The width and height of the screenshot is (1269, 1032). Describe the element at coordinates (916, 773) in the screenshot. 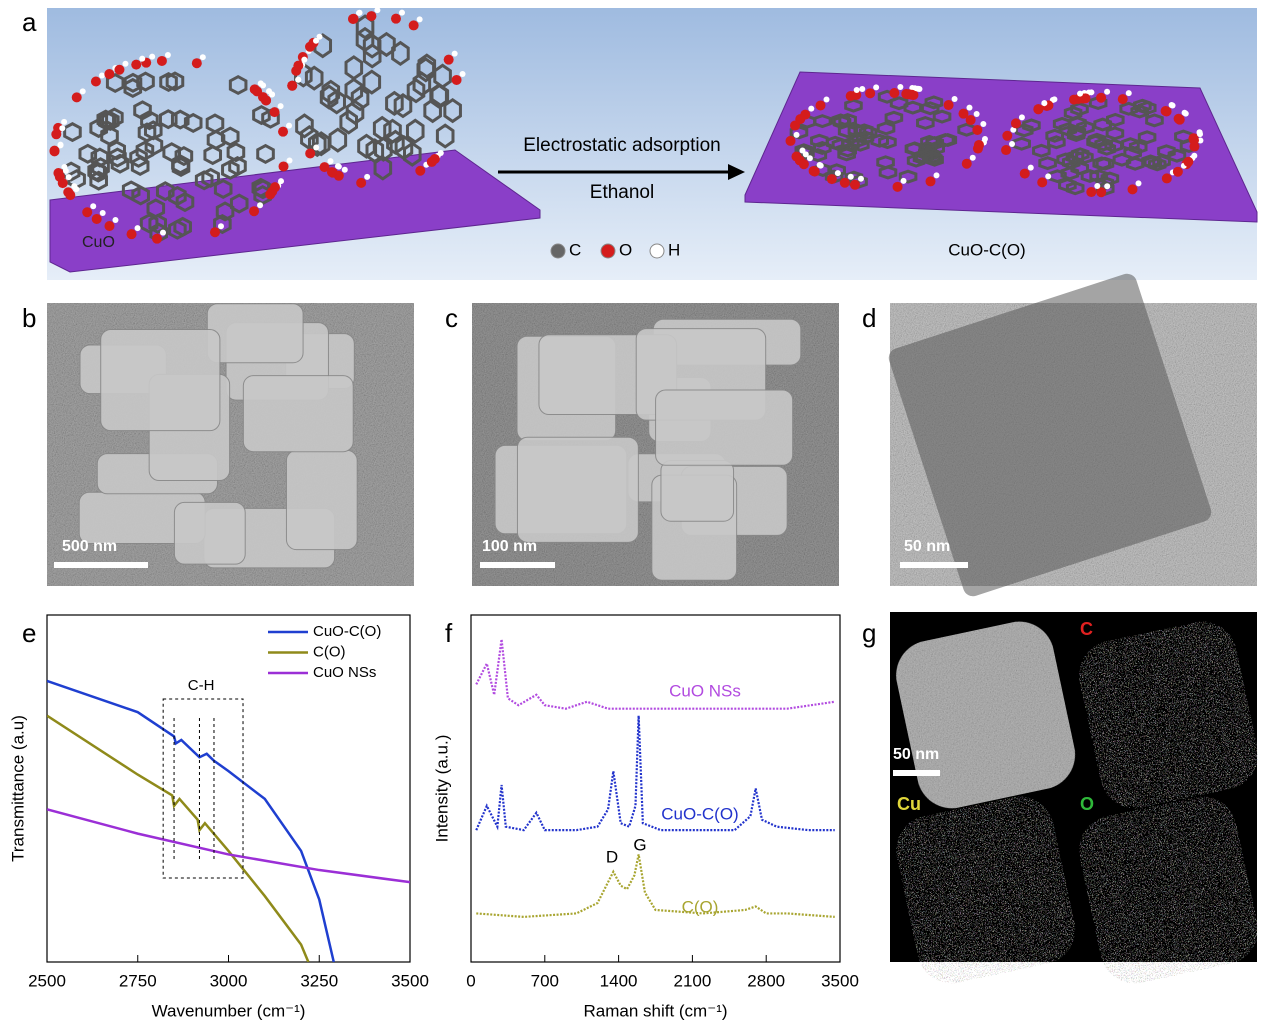

I see `scale-bar` at that location.